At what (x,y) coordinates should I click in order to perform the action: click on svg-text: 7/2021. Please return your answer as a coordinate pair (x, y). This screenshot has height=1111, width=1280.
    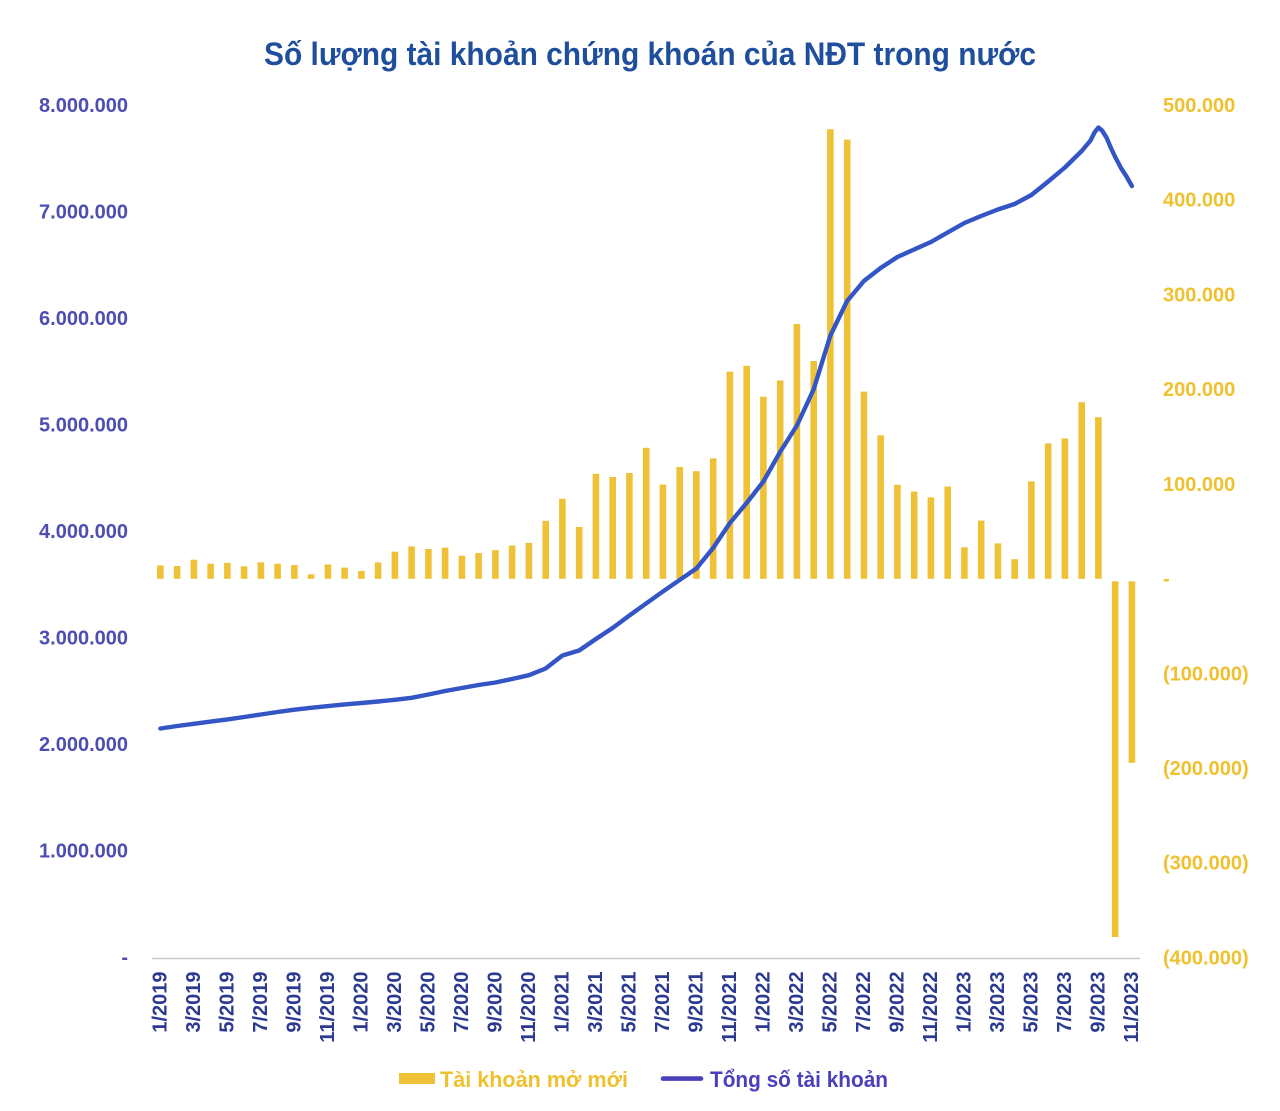
    Looking at the image, I should click on (663, 1002).